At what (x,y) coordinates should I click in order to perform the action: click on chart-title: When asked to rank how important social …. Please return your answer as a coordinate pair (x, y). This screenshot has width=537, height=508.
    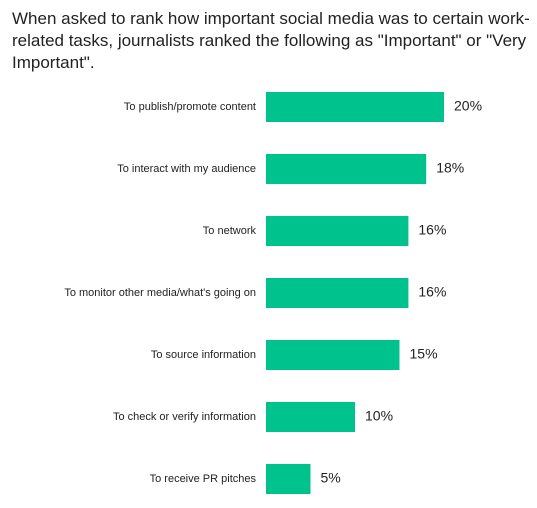
    Looking at the image, I should click on (271, 40).